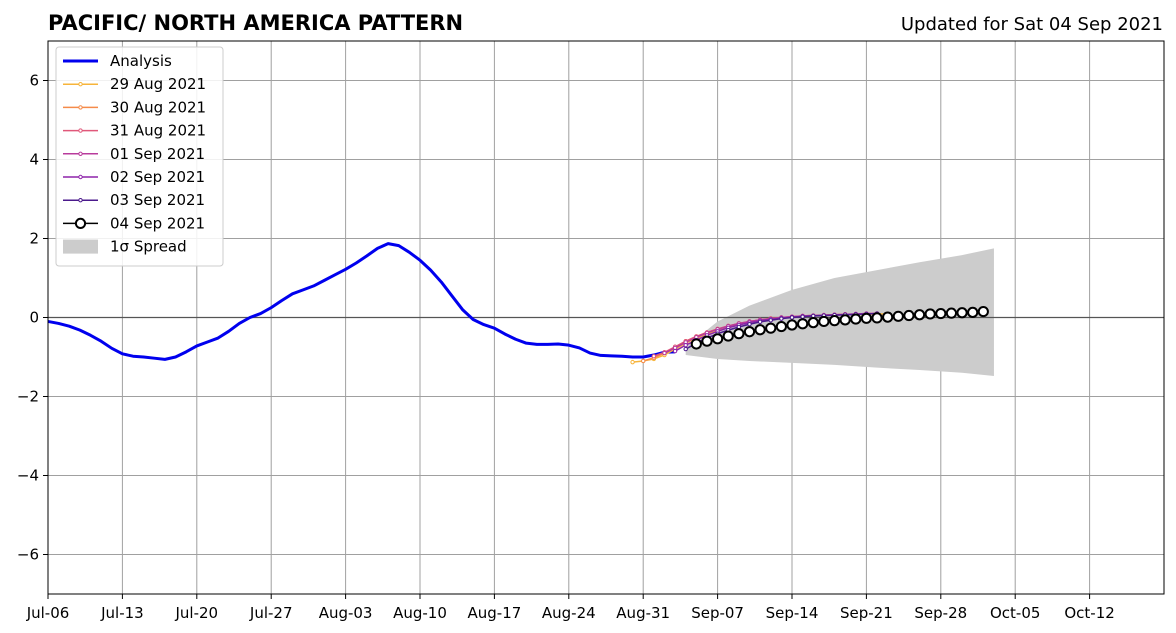 Image resolution: width=1176 pixels, height=633 pixels. What do you see at coordinates (1089, 613) in the screenshot?
I see `x-tick-label: Oct-12` at bounding box center [1089, 613].